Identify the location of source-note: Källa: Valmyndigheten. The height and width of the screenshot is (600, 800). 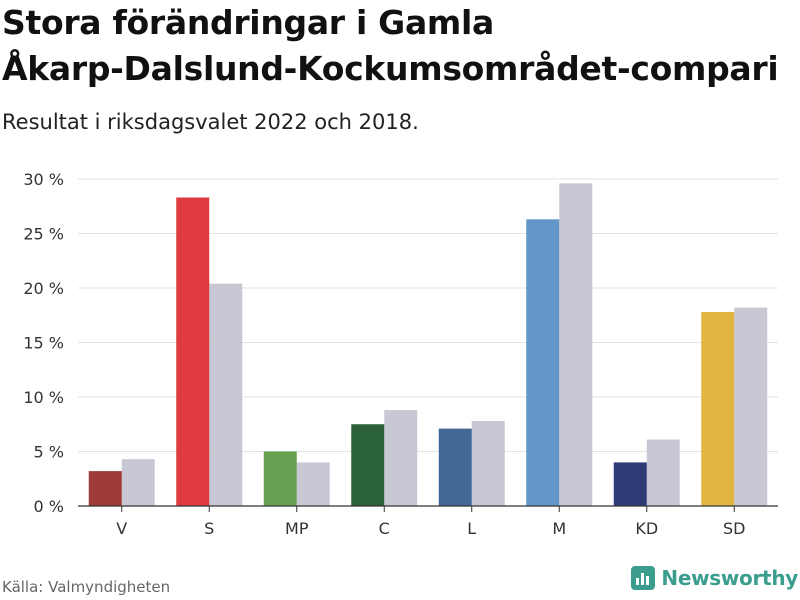
(86, 587).